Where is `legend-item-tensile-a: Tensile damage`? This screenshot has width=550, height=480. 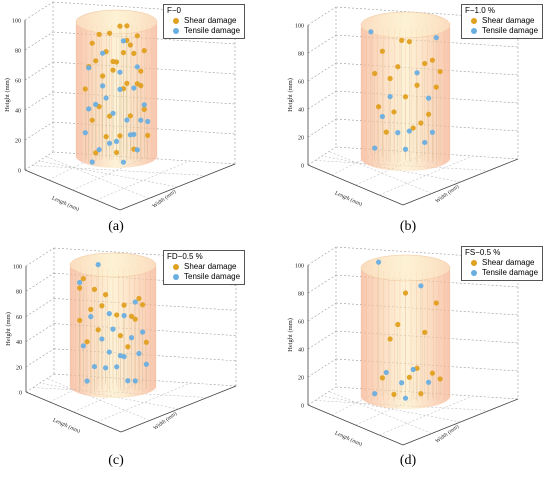 legend-item-tensile-a: Tensile damage is located at coordinates (203, 31).